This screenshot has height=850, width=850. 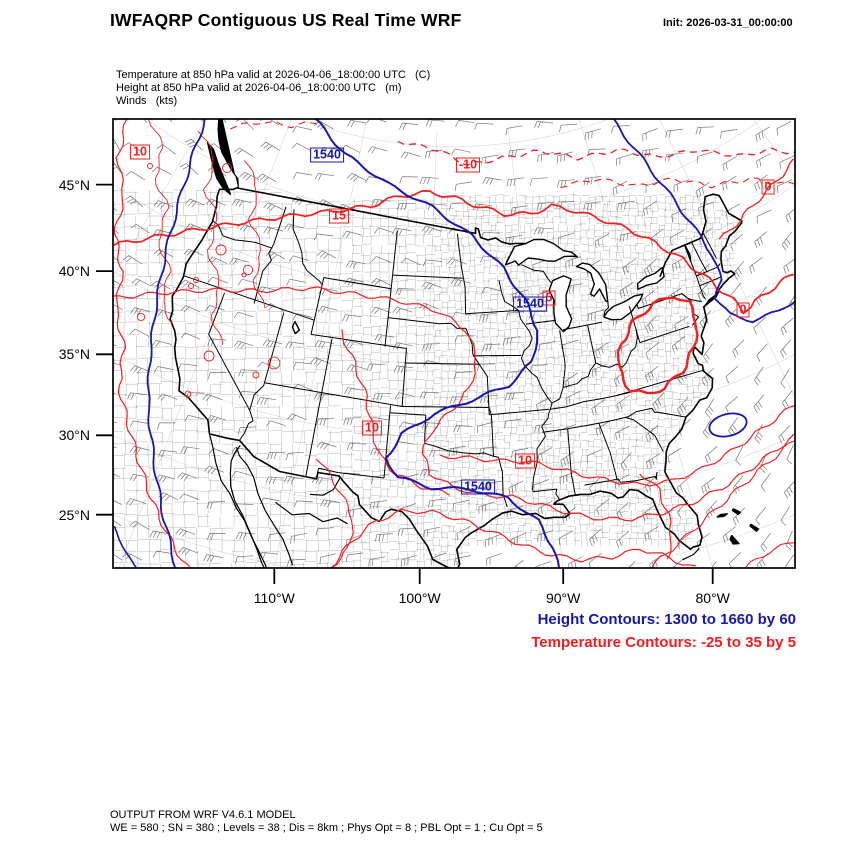 What do you see at coordinates (728, 23) in the screenshot?
I see `init-time-label: Init: 2026-03-31_00:00:00` at bounding box center [728, 23].